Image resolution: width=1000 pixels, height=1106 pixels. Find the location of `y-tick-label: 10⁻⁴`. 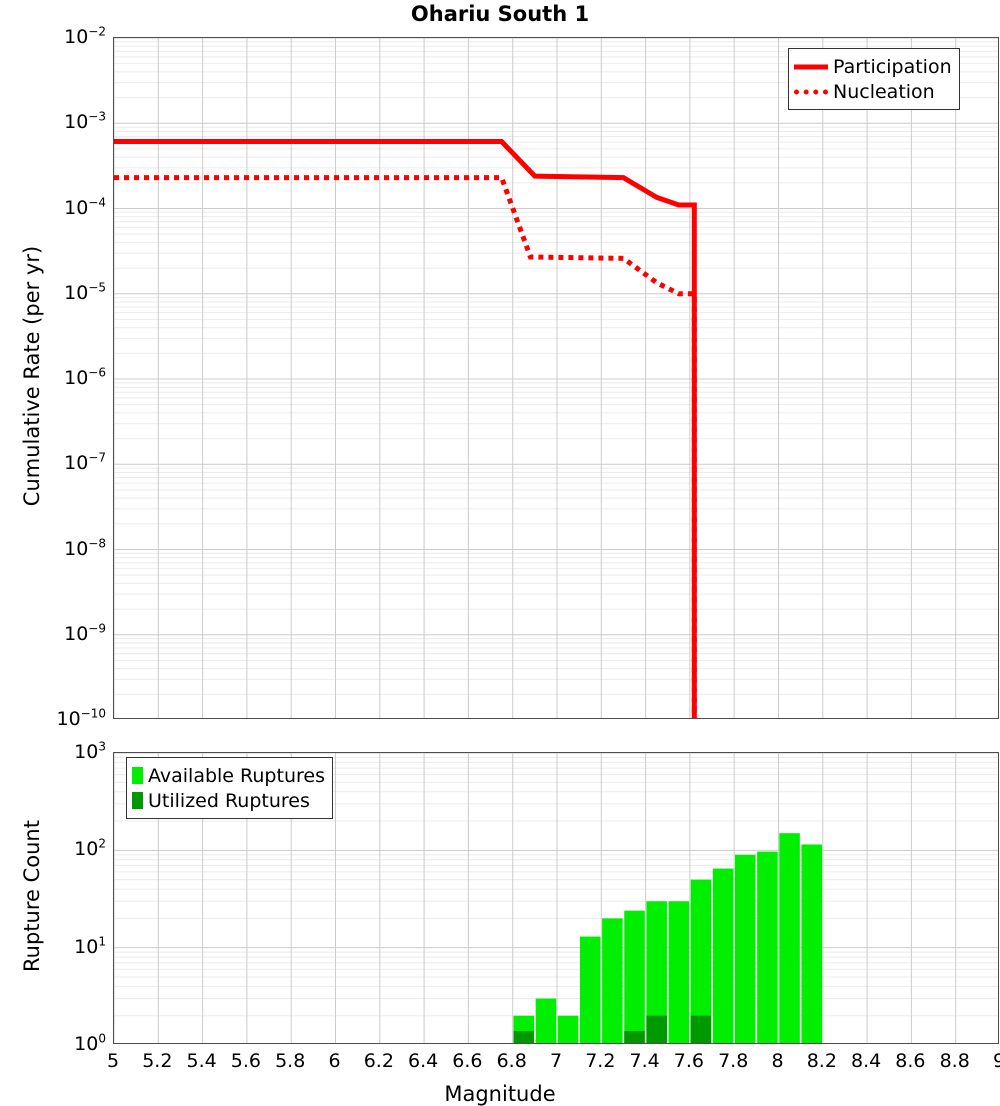

y-tick-label: 10⁻⁴ is located at coordinates (85, 207).